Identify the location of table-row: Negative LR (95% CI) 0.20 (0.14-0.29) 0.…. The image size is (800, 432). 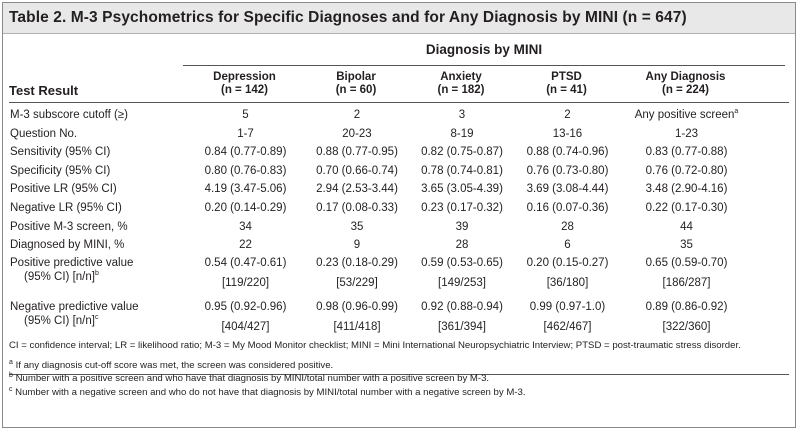
(369, 207).